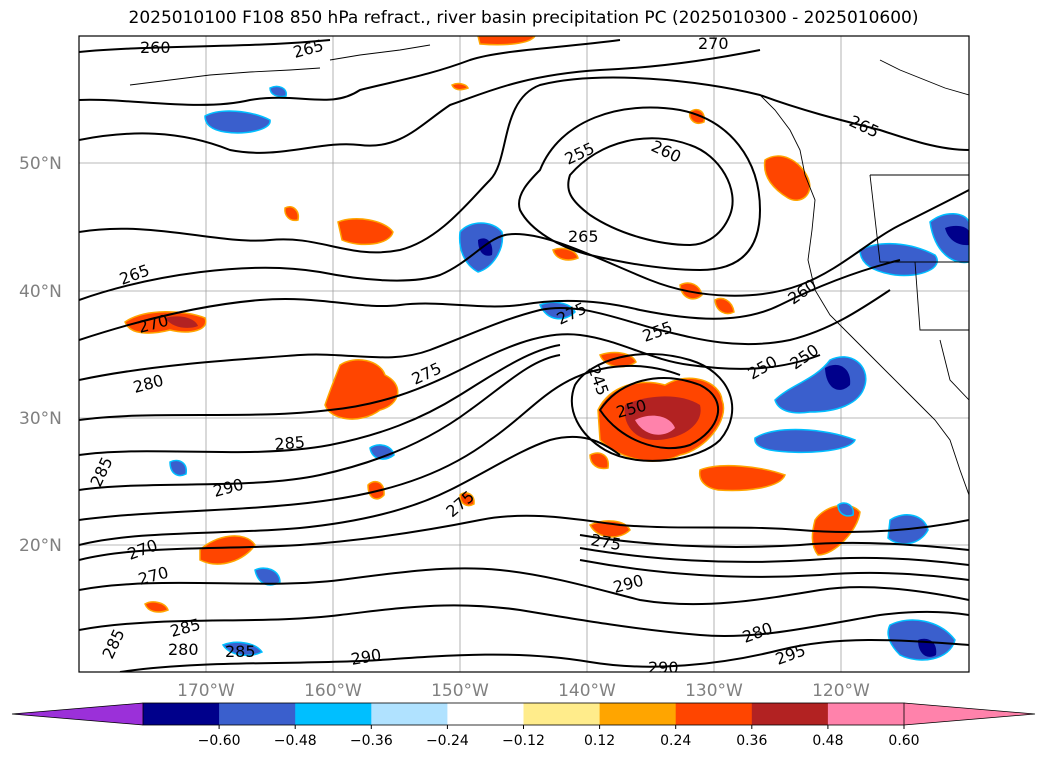 The width and height of the screenshot is (1047, 765). What do you see at coordinates (599, 741) in the screenshot?
I see `colorbar-tick-label: 0.12` at bounding box center [599, 741].